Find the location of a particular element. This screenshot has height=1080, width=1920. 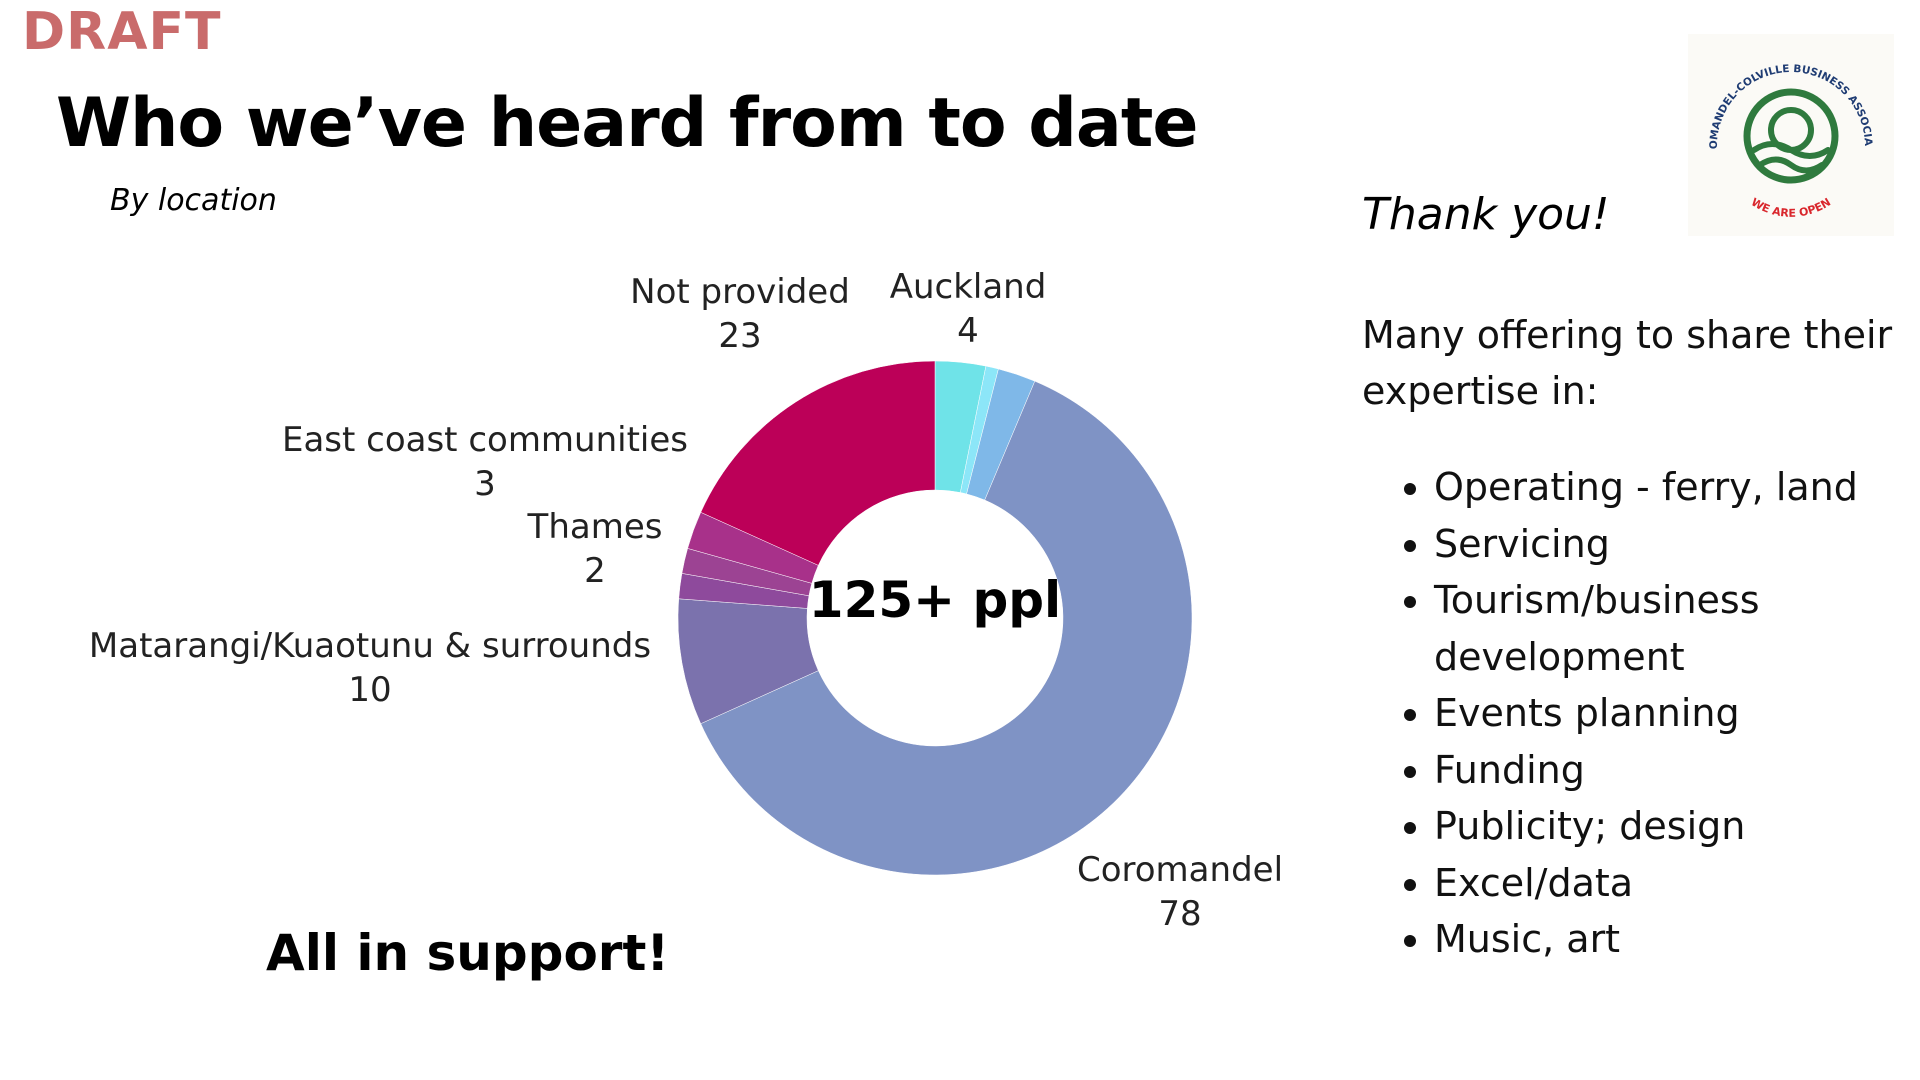

support-statement: All in support! is located at coordinates (468, 953).